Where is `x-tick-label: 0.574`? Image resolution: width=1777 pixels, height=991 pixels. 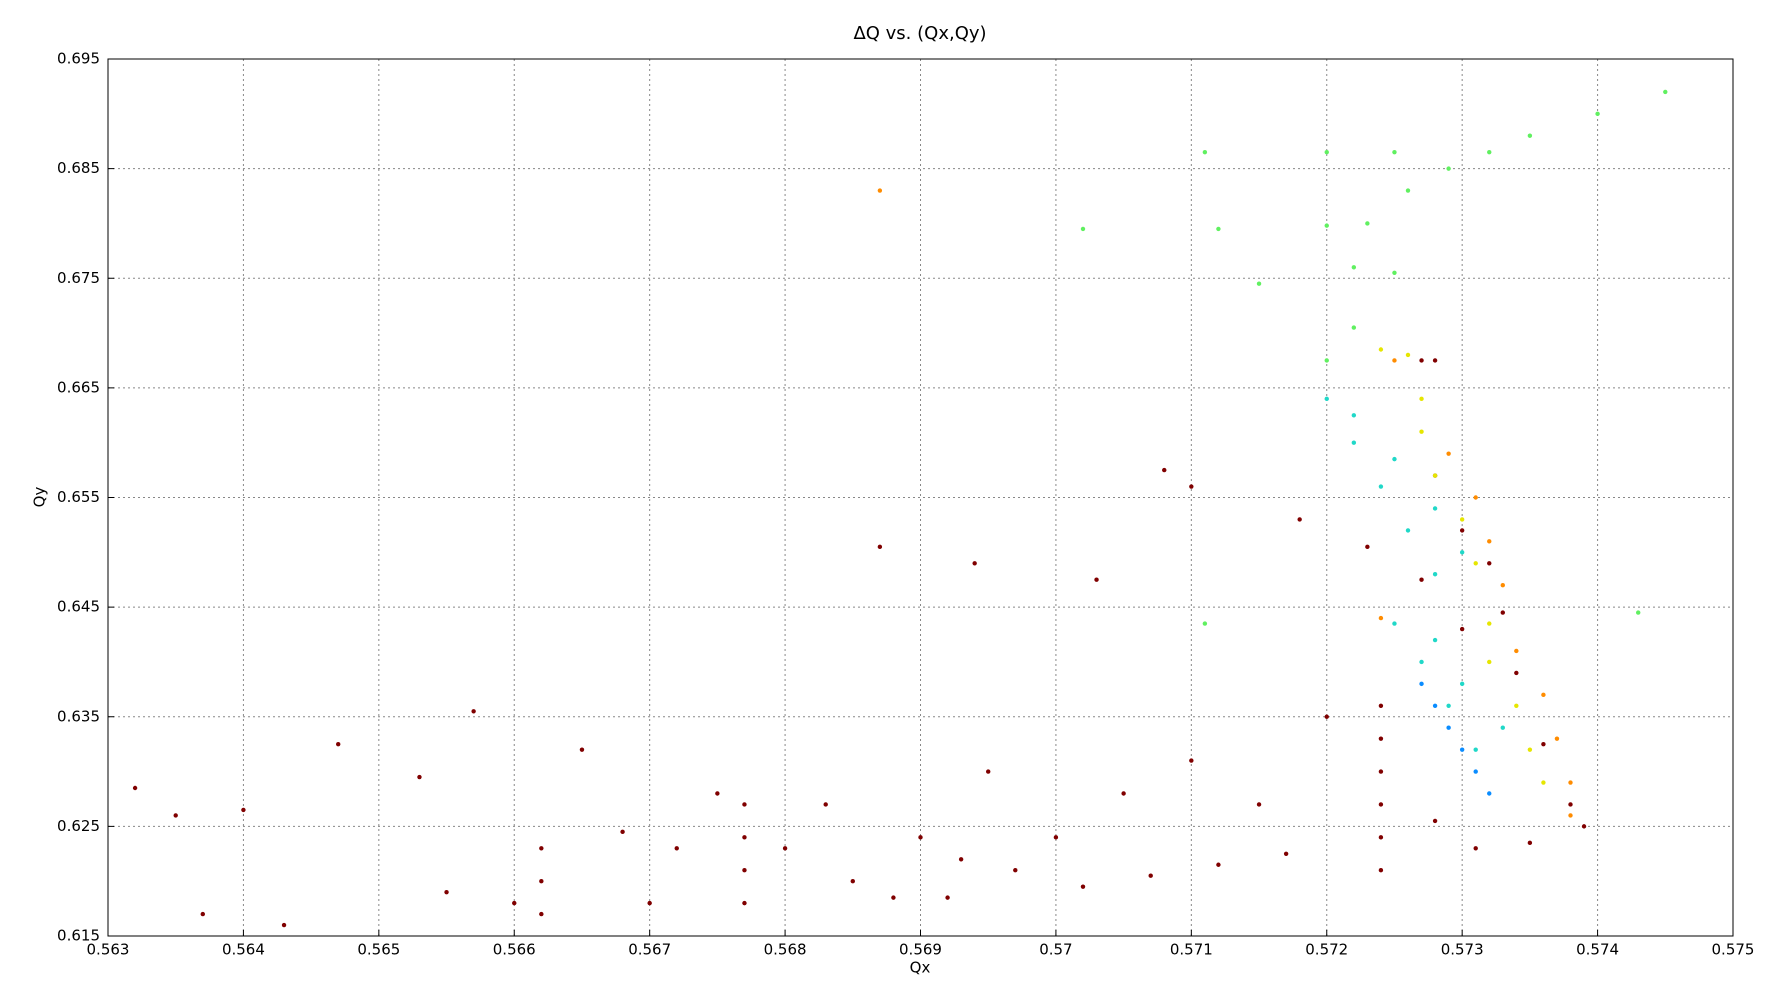 x-tick-label: 0.574 is located at coordinates (1597, 950).